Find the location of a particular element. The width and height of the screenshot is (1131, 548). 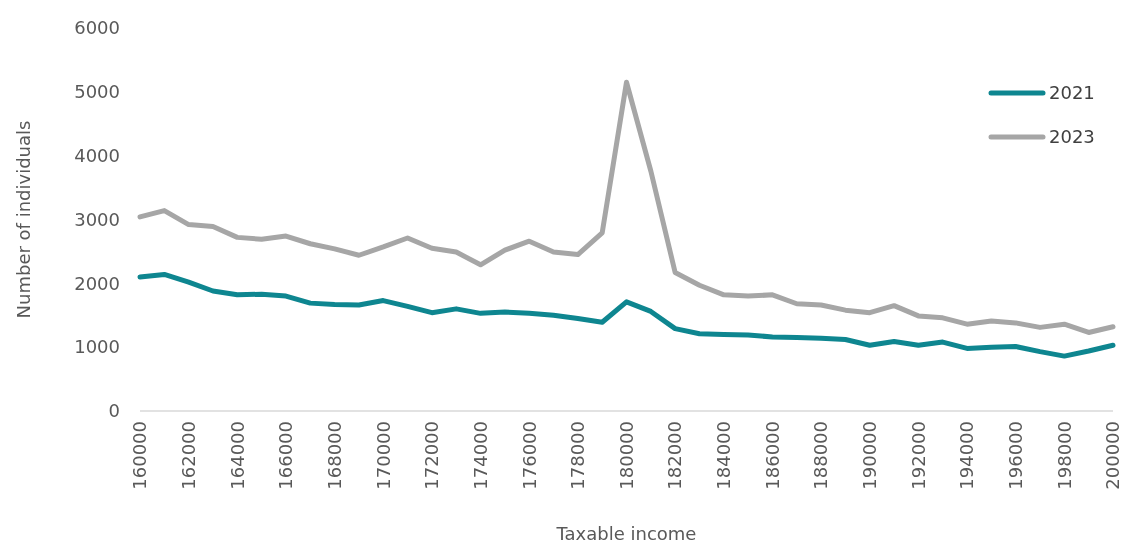

x-tick-label: 160000 is located at coordinates (140, 455).